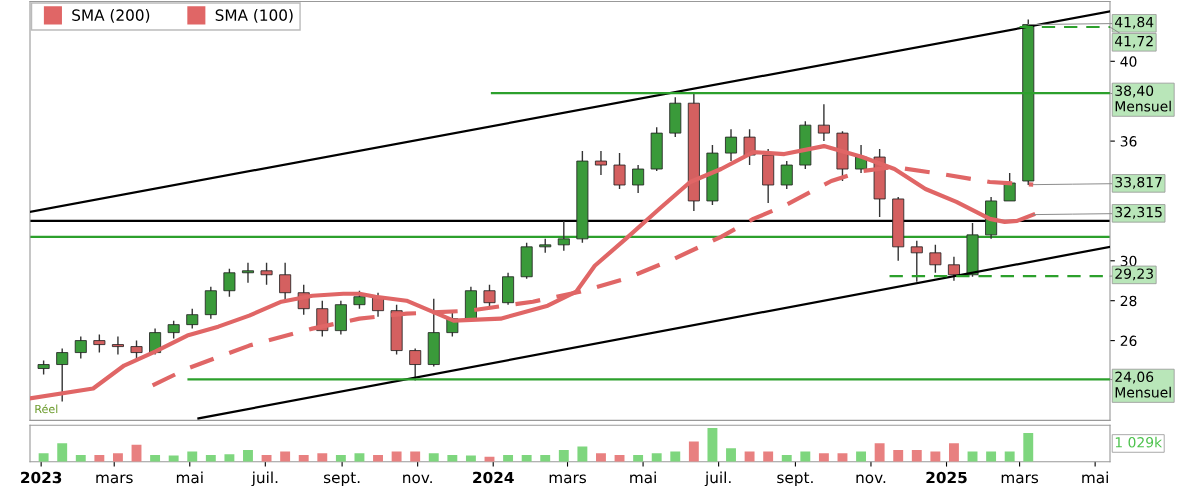 This screenshot has height=486, width=1200. What do you see at coordinates (1134, 22) in the screenshot?
I see `annotation: 41,84` at bounding box center [1134, 22].